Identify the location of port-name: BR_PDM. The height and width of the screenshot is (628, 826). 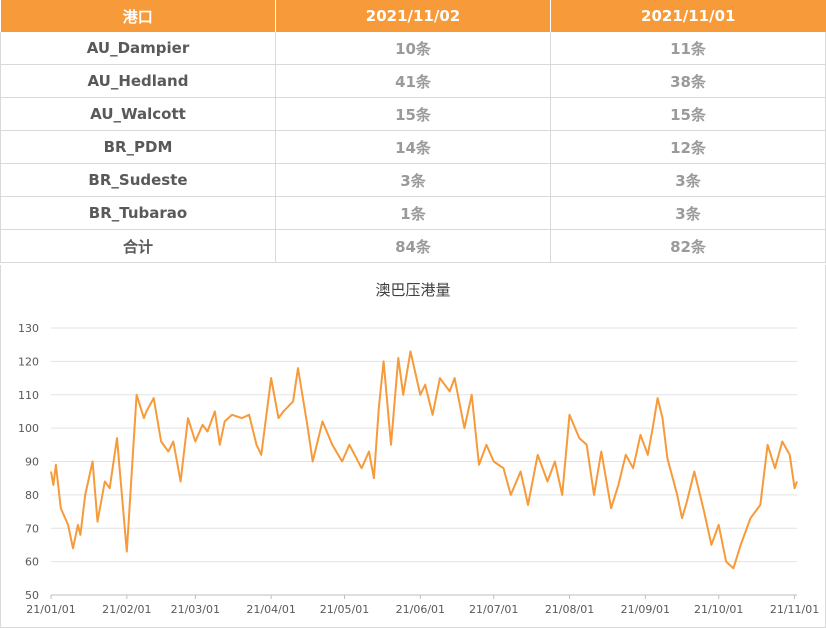
(138, 147).